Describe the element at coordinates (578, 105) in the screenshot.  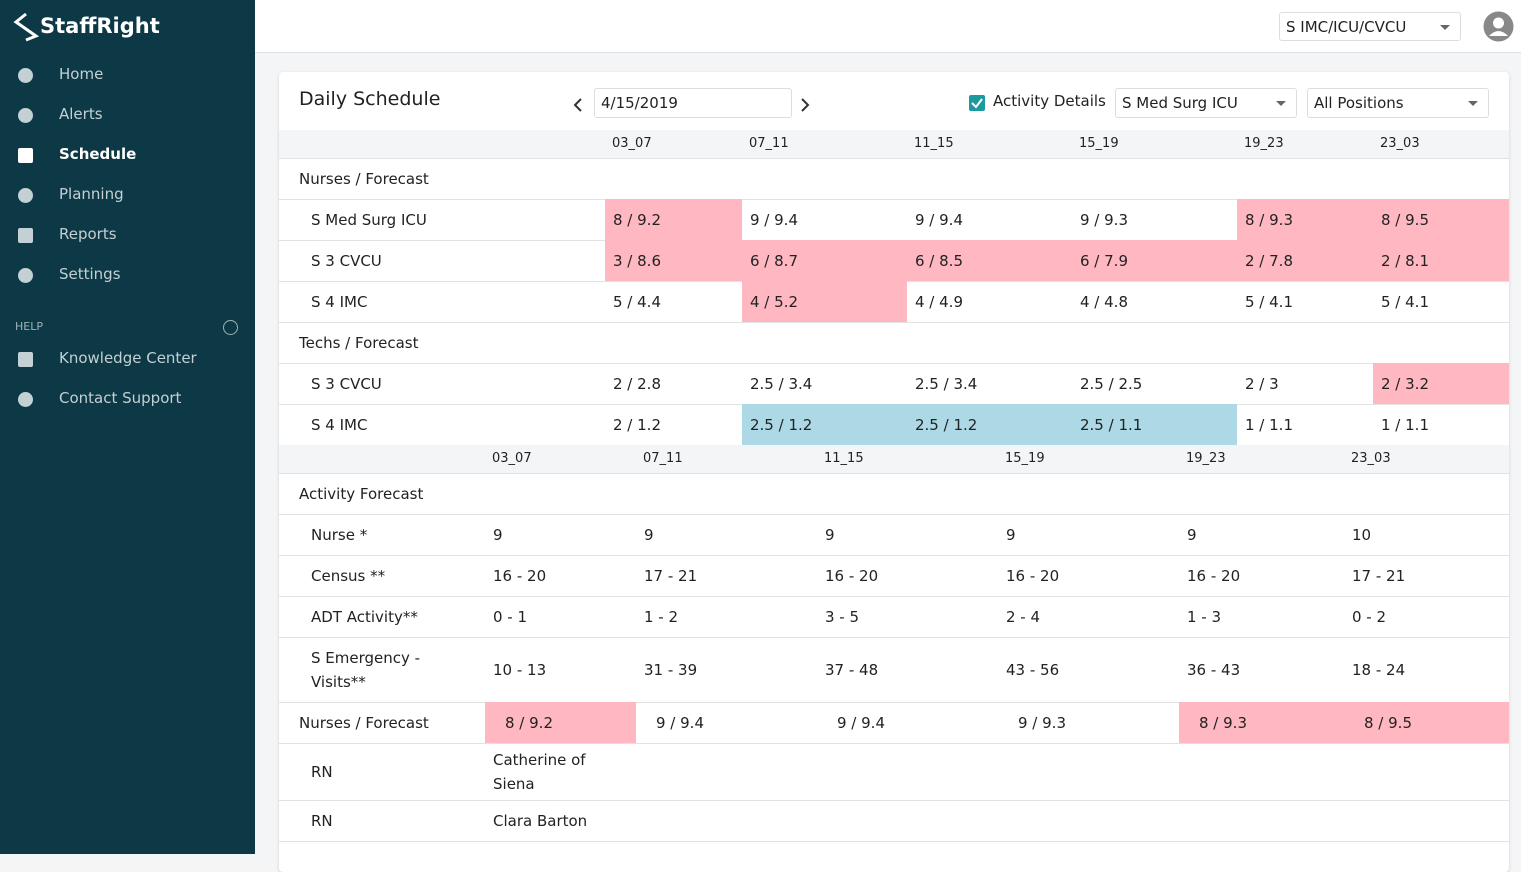
I see `prev-day` at that location.